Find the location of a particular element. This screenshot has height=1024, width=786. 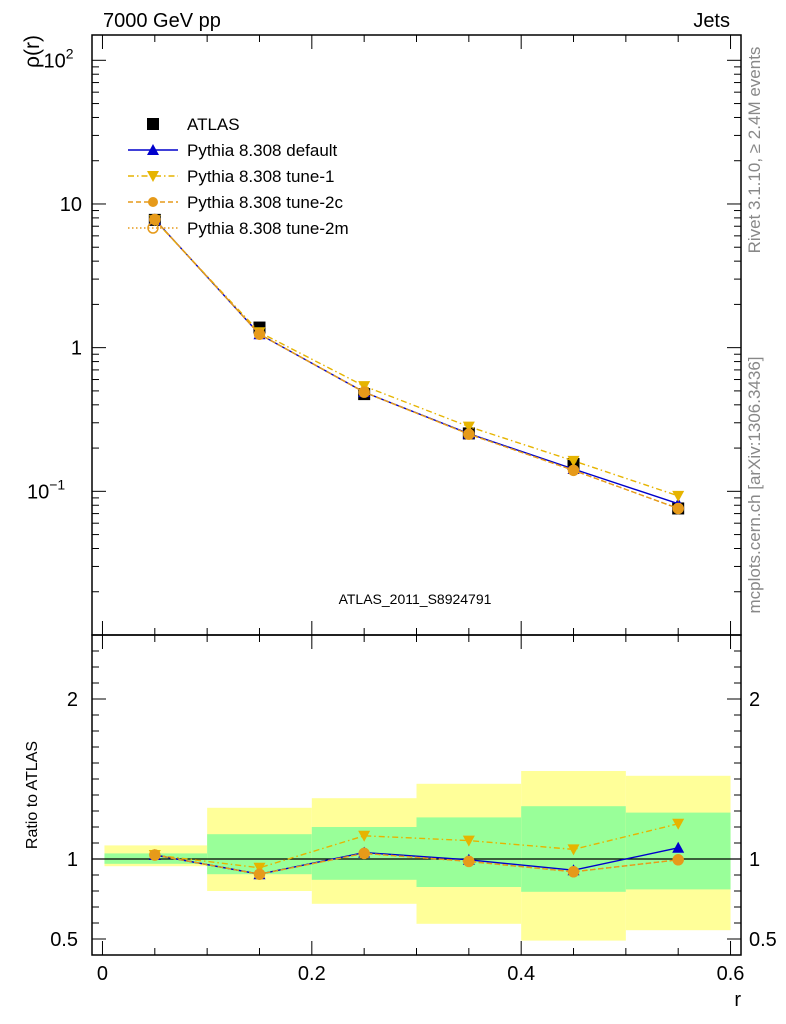

rivet-version-label: Rivet 3.1.10, ≥ 2.4M events is located at coordinates (754, 150).